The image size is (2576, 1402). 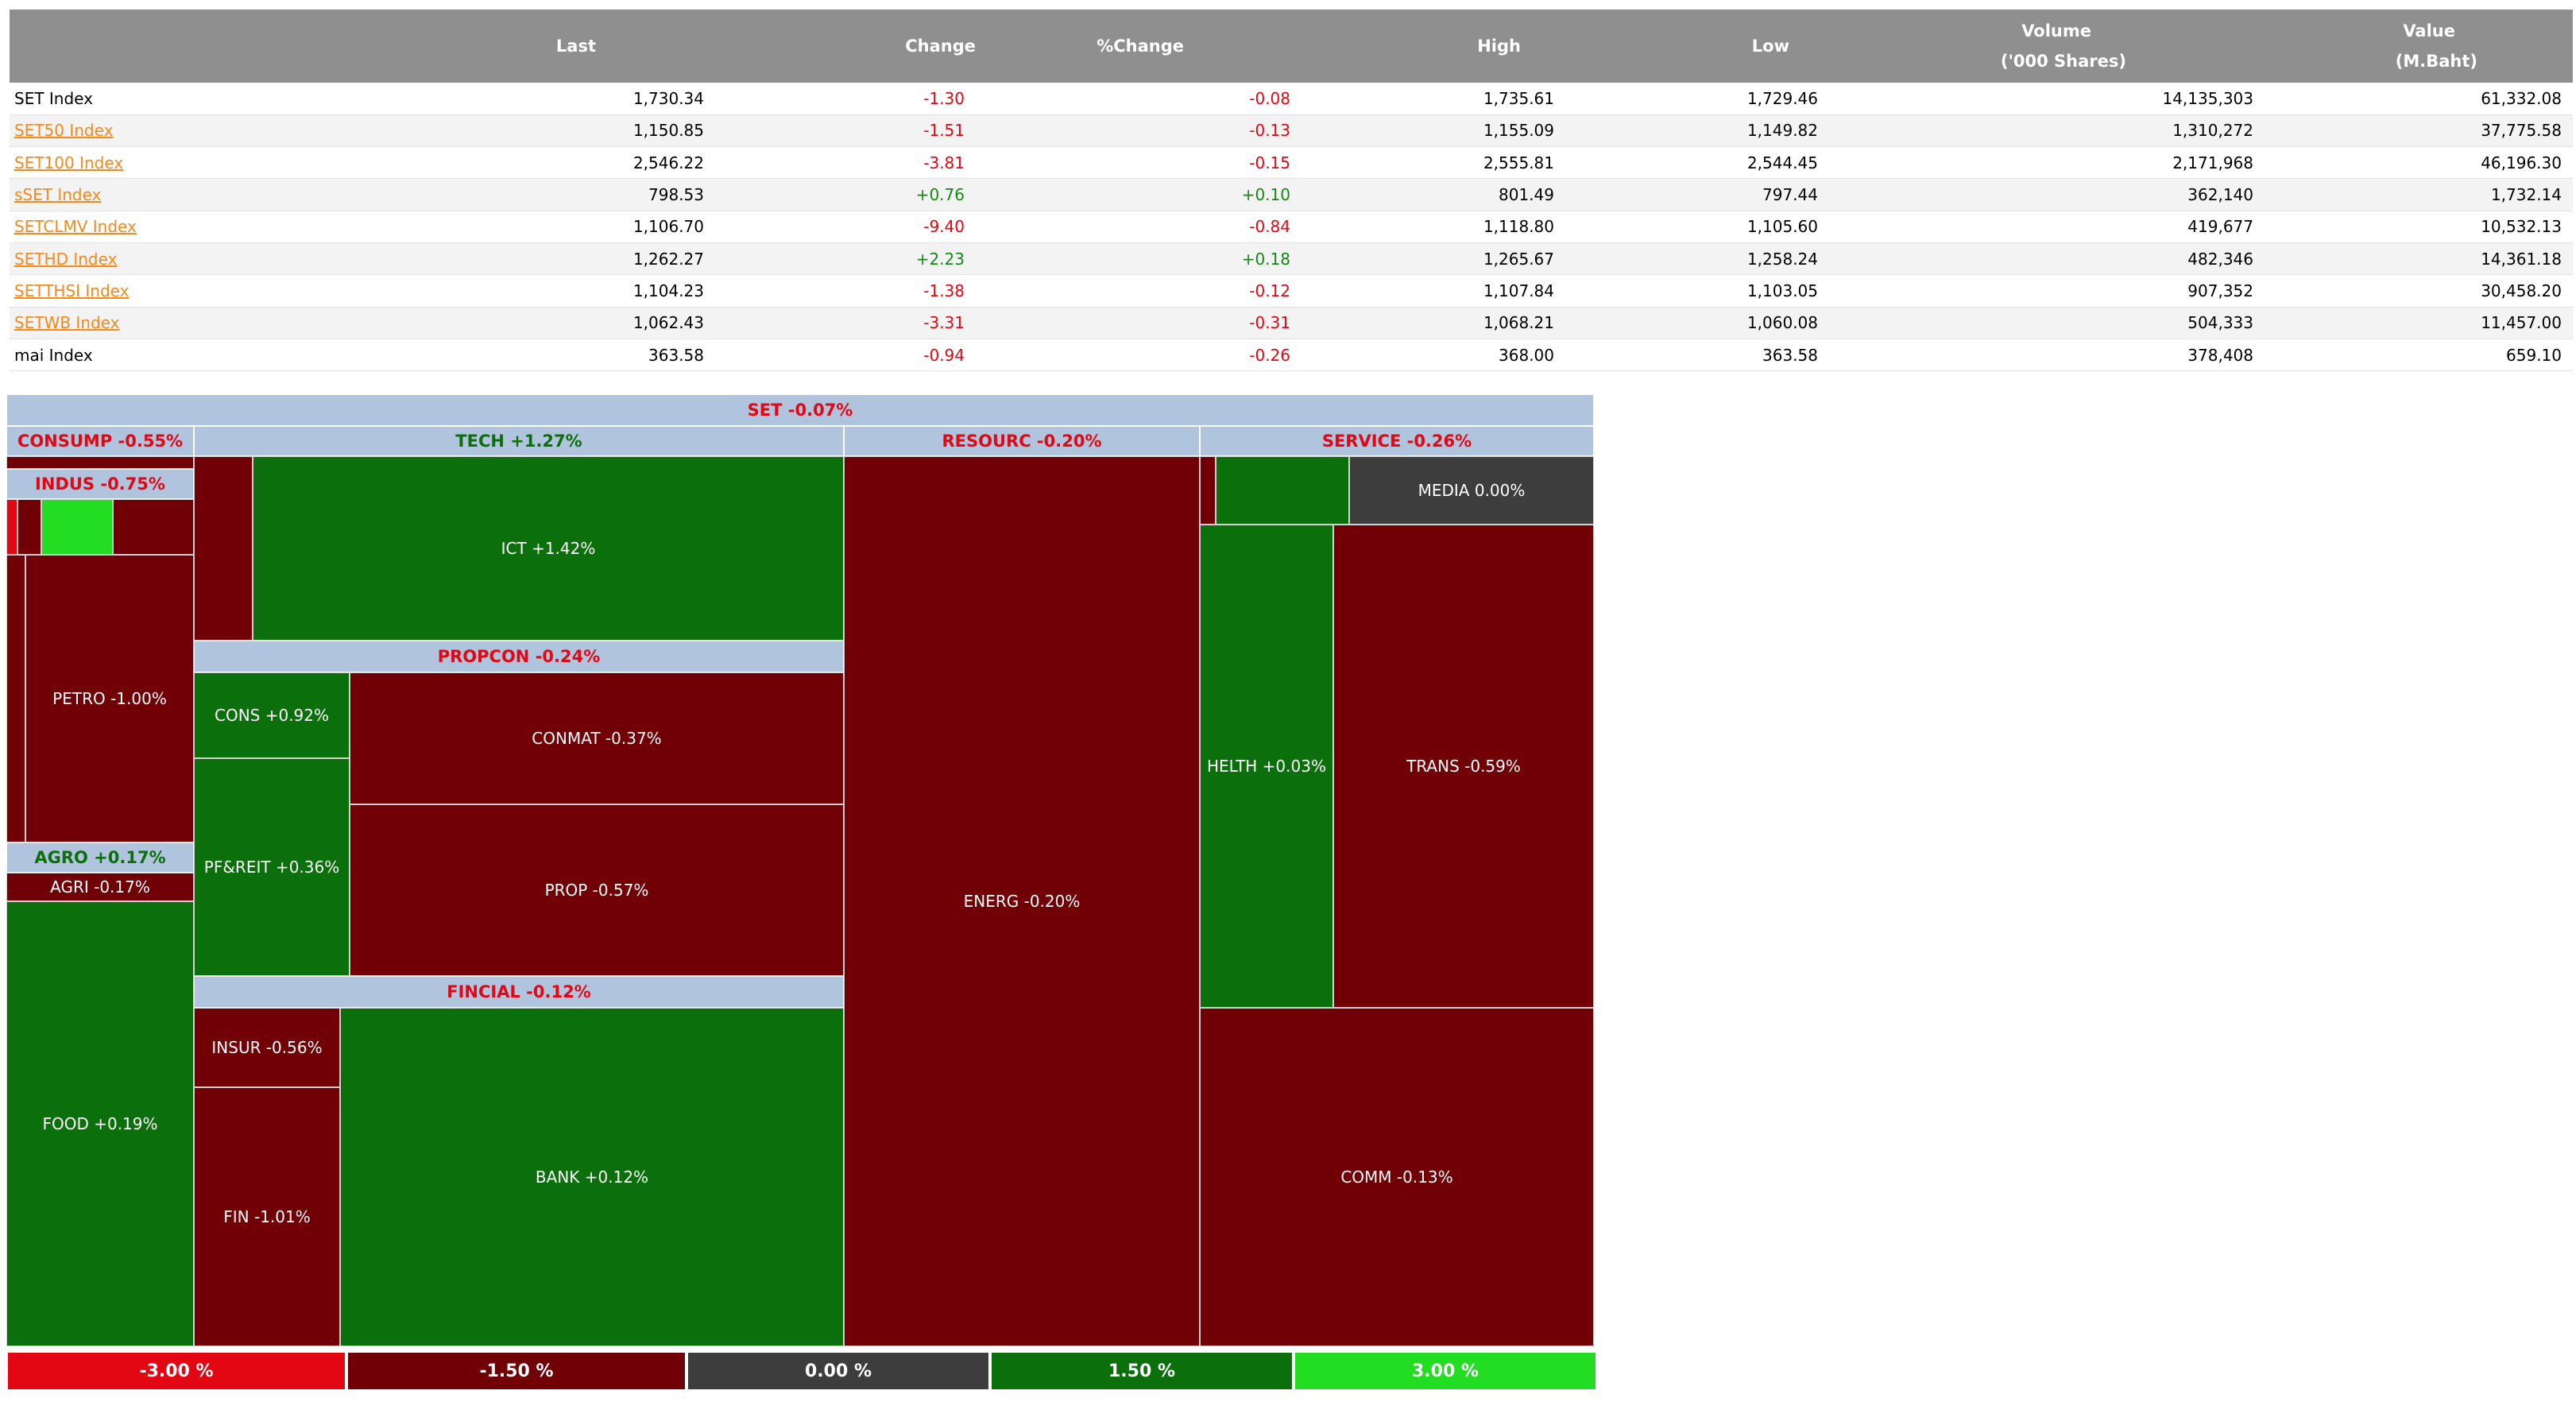 I want to click on group-propcon-header: PROPCON -0.24%, so click(x=519, y=656).